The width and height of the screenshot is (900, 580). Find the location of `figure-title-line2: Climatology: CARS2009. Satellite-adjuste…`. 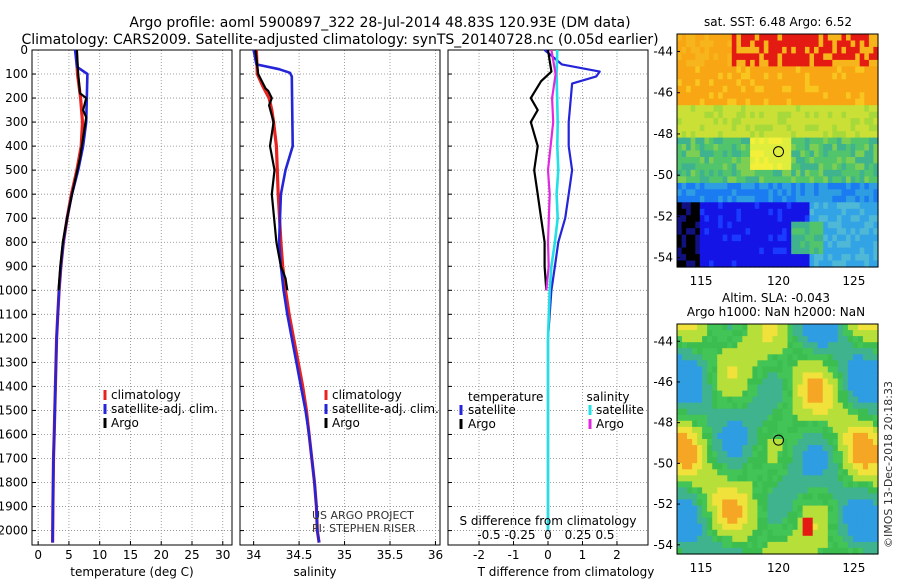

figure-title-line2: Climatology: CARS2009. Satellite-adjuste… is located at coordinates (339, 40).